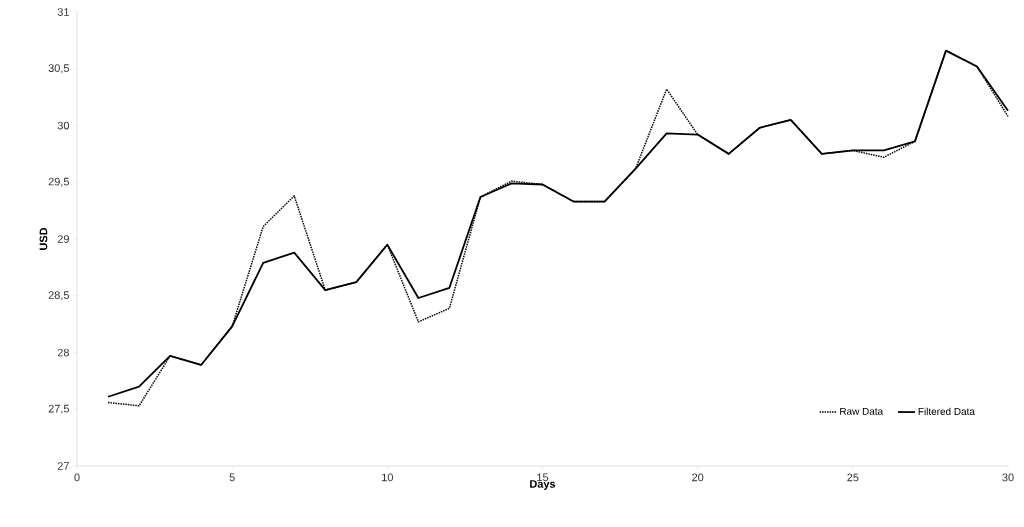  What do you see at coordinates (543, 477) in the screenshot?
I see `x-tick-label: 15` at bounding box center [543, 477].